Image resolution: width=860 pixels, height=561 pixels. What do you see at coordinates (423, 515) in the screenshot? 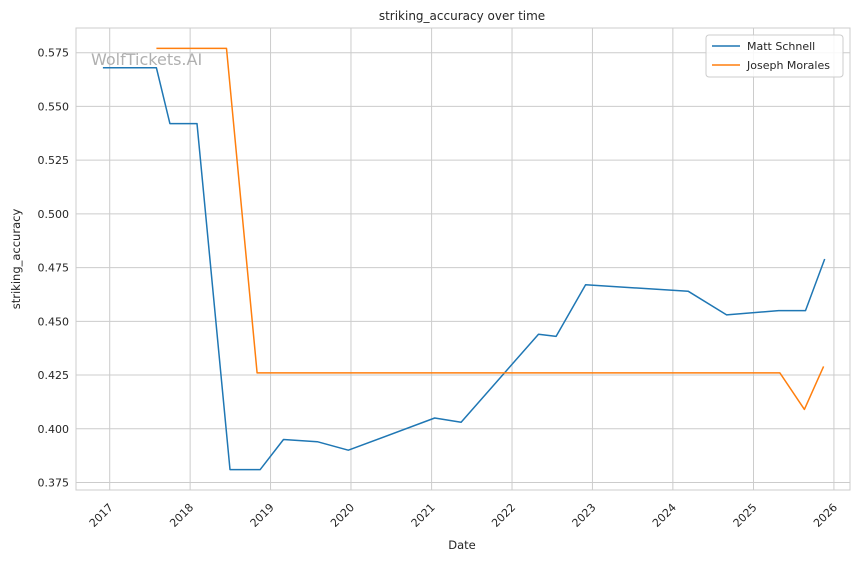
I see `x-tick-label: 2021` at bounding box center [423, 515].